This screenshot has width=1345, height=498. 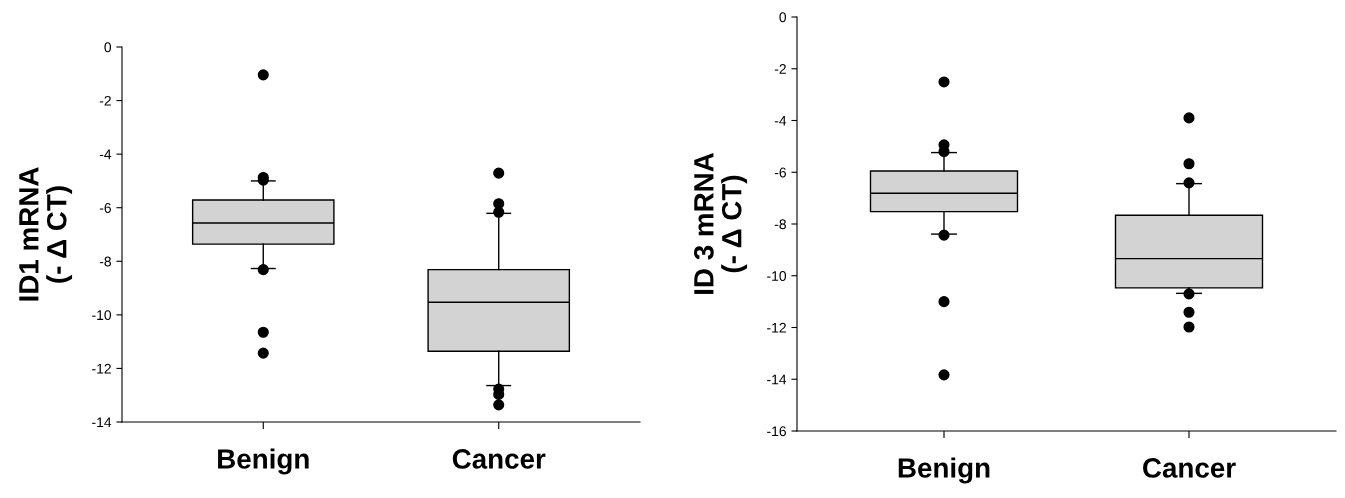 What do you see at coordinates (721, 223) in the screenshot?
I see `y-axis-title: ID 3 mRNA (- Δ CT)` at bounding box center [721, 223].